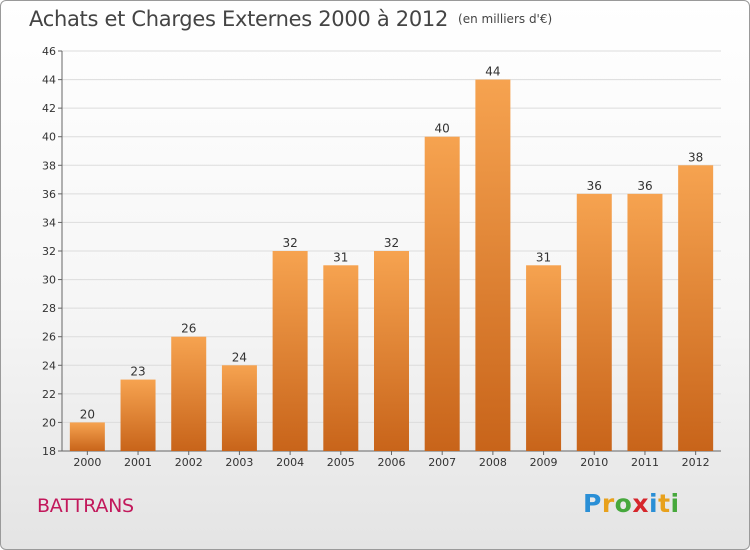  I want to click on bar-value-label: 23, so click(137, 372).